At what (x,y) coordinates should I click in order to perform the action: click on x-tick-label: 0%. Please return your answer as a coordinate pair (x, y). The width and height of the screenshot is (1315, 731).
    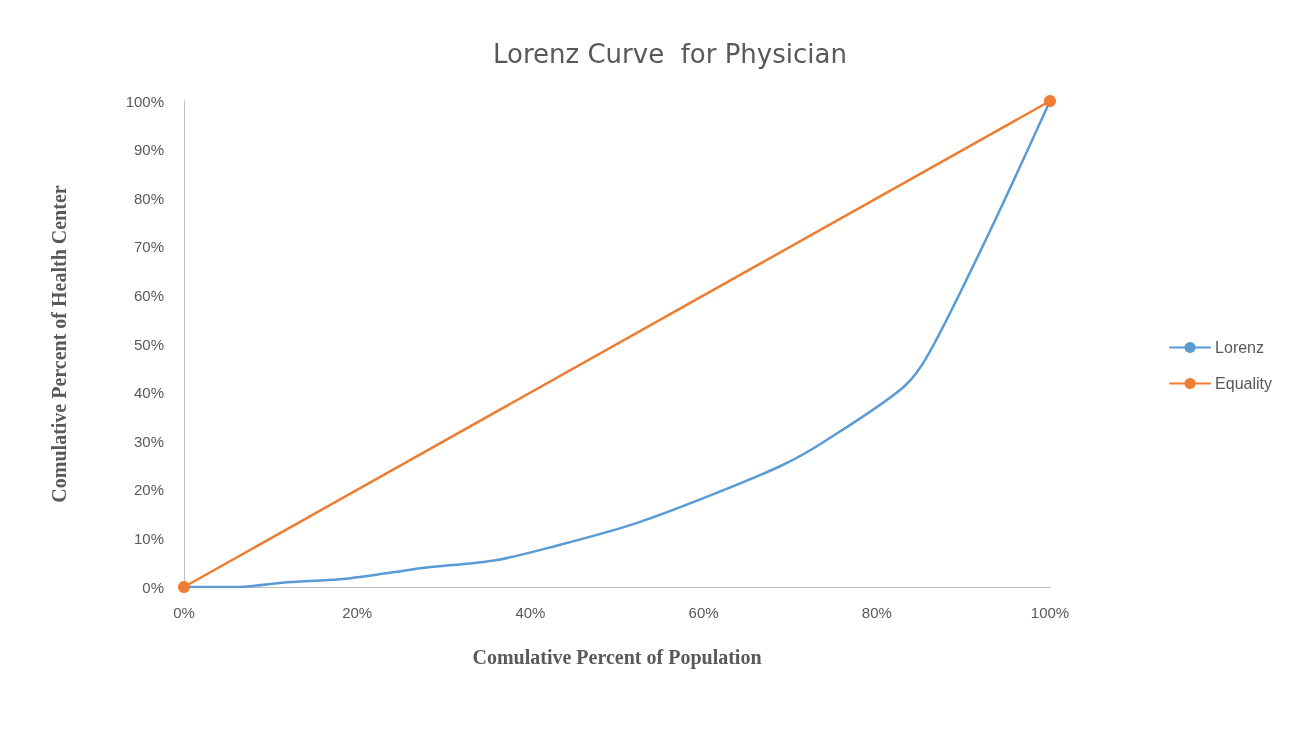
    Looking at the image, I should click on (184, 612).